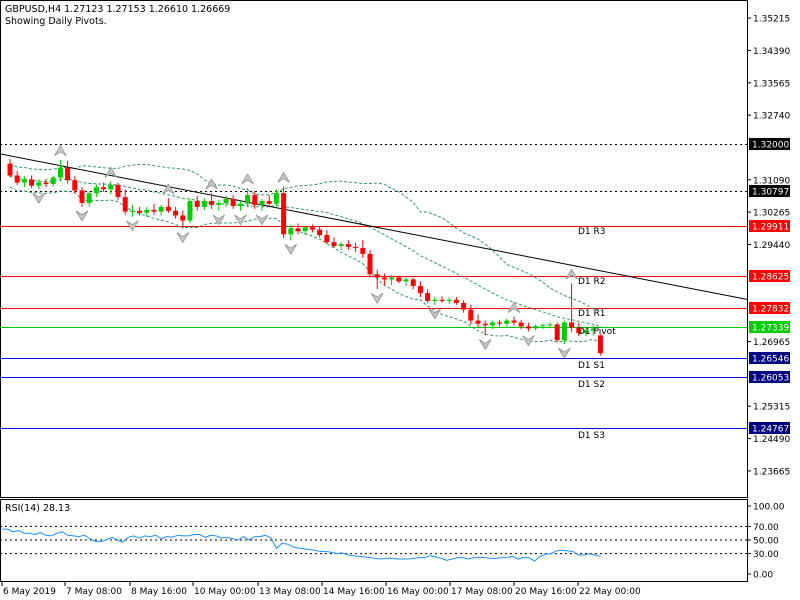  What do you see at coordinates (769, 508) in the screenshot?
I see `rsi-tick-label: 100.00` at bounding box center [769, 508].